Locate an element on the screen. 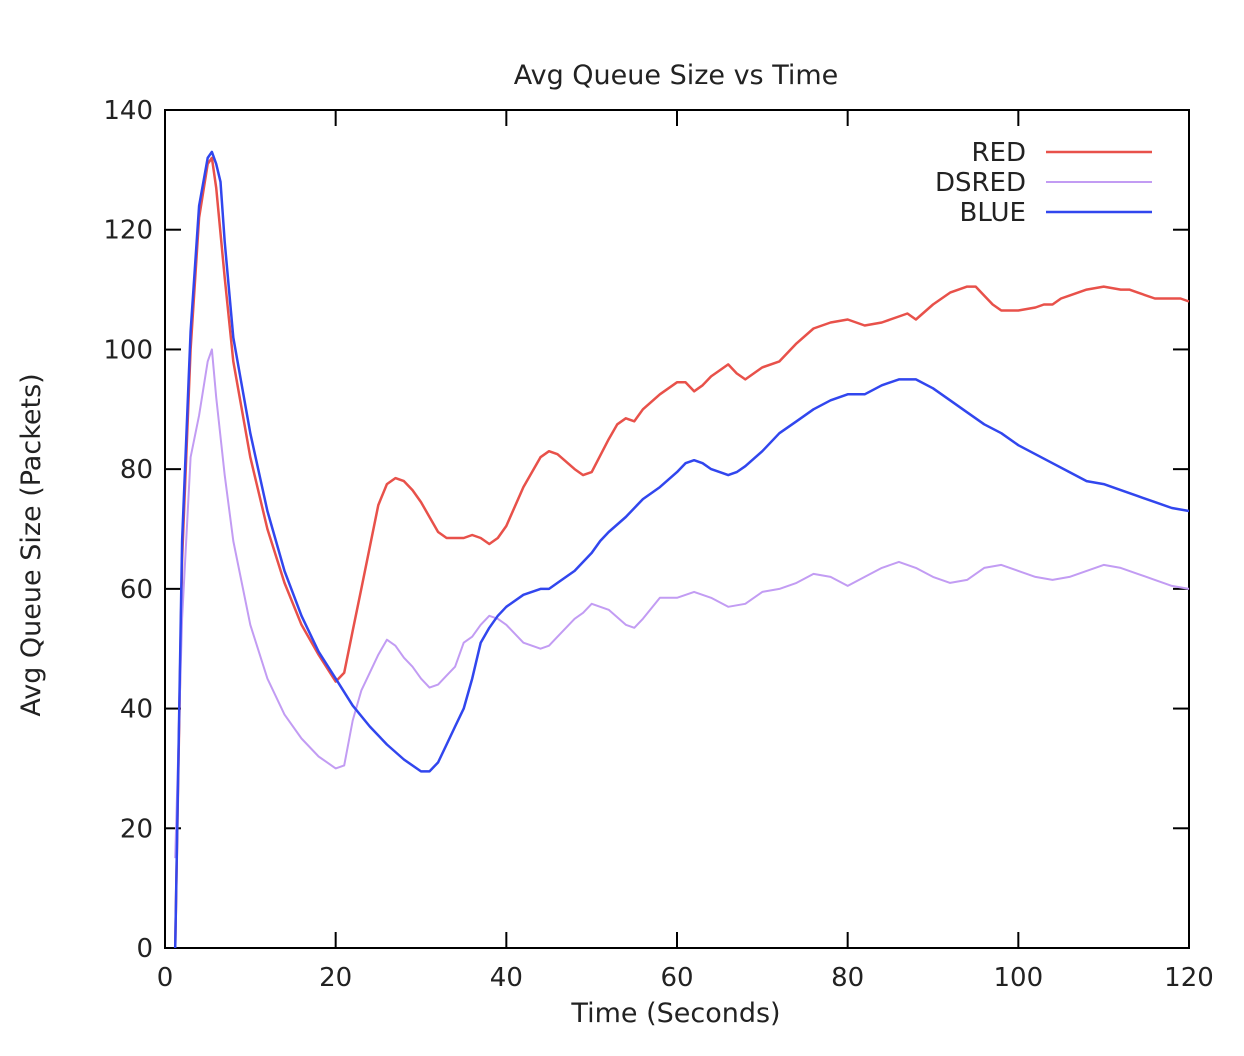 Image resolution: width=1244 pixels, height=1056 pixels. x-tick-label: 60 is located at coordinates (676, 978).